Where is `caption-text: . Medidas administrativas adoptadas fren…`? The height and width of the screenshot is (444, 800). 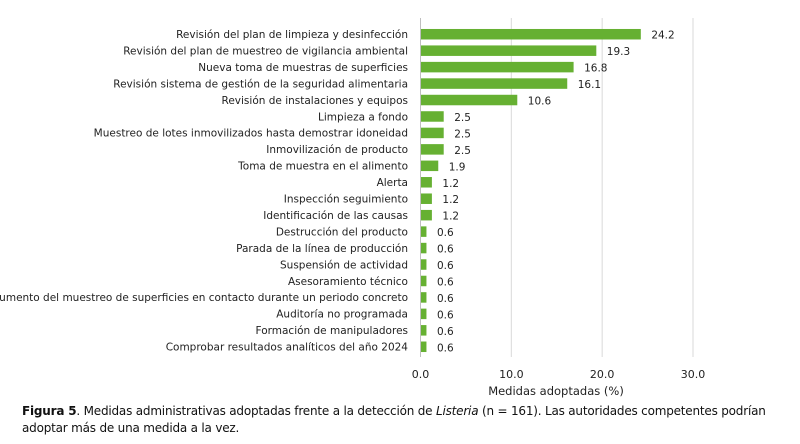
caption-text: . Medidas administrativas adoptadas fren… is located at coordinates (256, 411).